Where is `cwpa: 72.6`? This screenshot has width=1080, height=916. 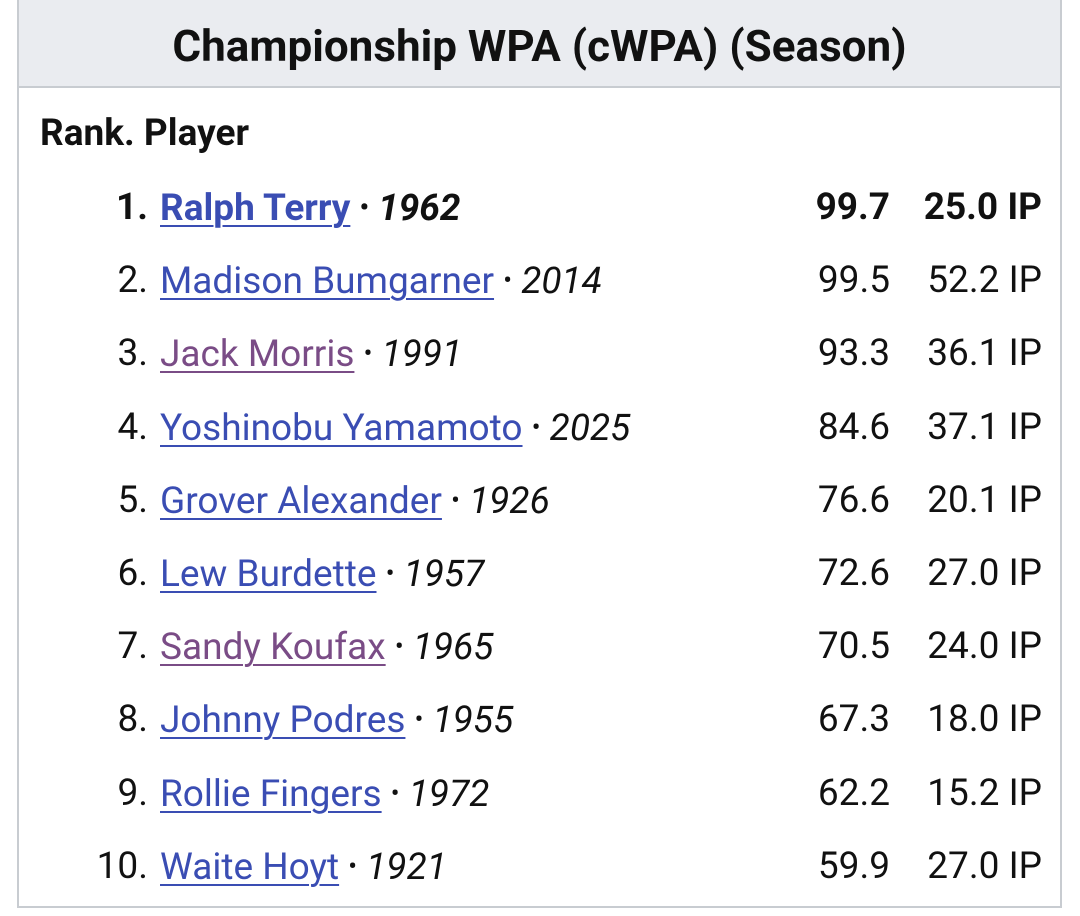 cwpa: 72.6 is located at coordinates (853, 573).